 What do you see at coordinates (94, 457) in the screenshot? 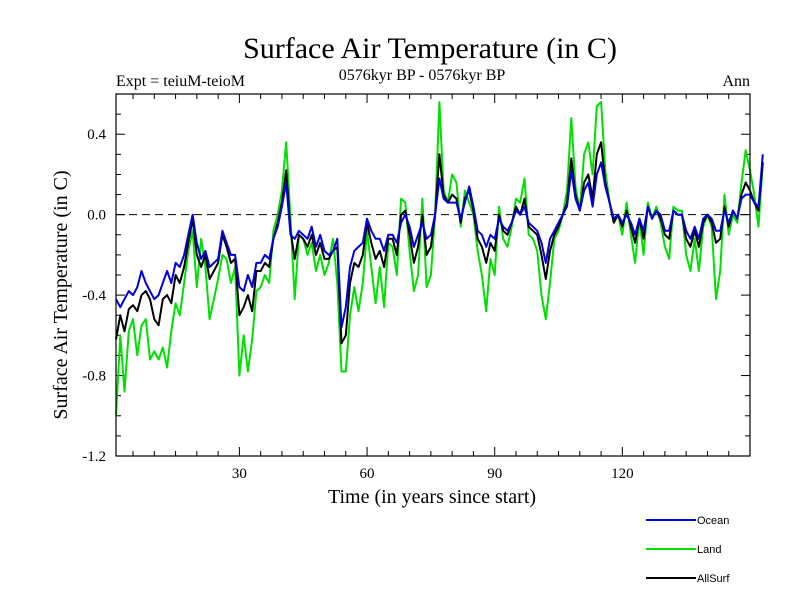
I see `y-tick-label: -1.2` at bounding box center [94, 457].